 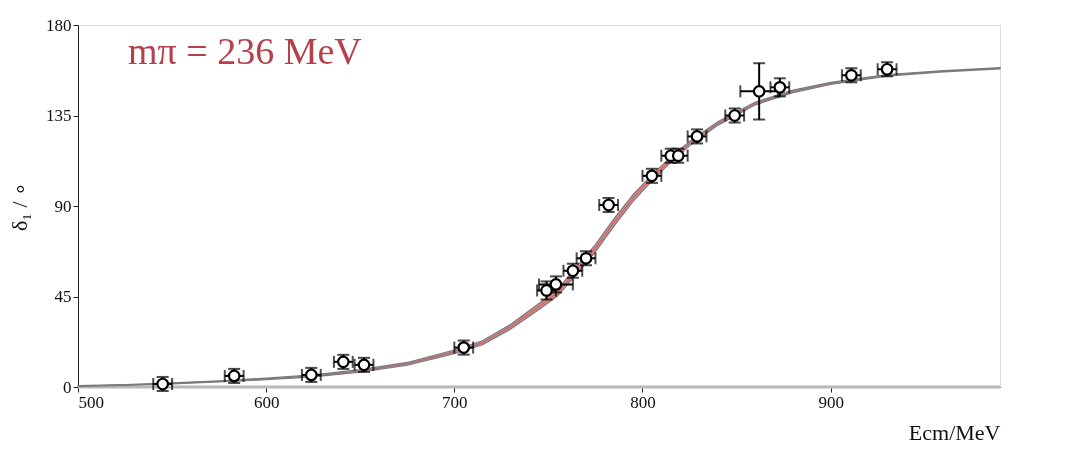 I want to click on x-tick-label: 900, so click(x=831, y=402).